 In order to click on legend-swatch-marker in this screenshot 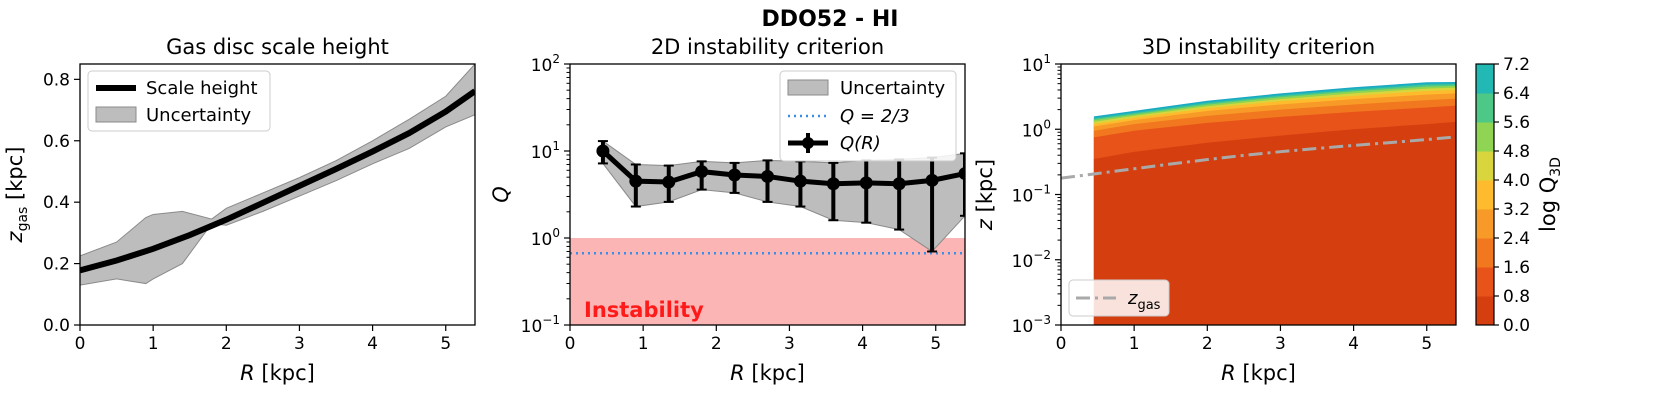, I will do `click(808, 143)`.